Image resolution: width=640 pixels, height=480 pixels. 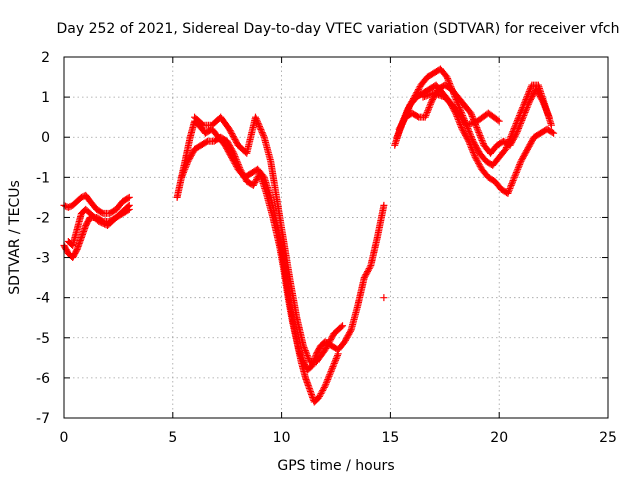 What do you see at coordinates (43, 339) in the screenshot?
I see `y-tick-label: -5` at bounding box center [43, 339].